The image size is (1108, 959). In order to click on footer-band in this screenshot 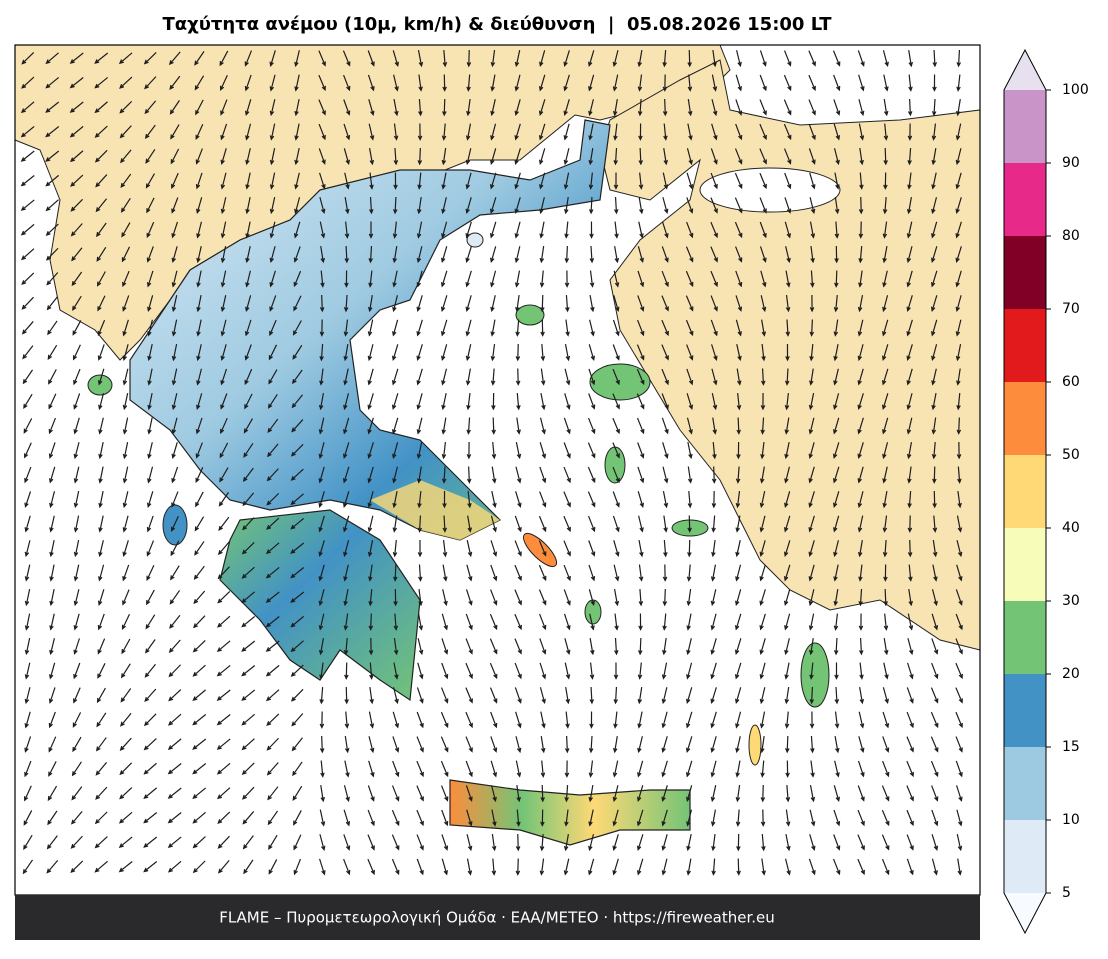, I will do `click(497, 917)`.